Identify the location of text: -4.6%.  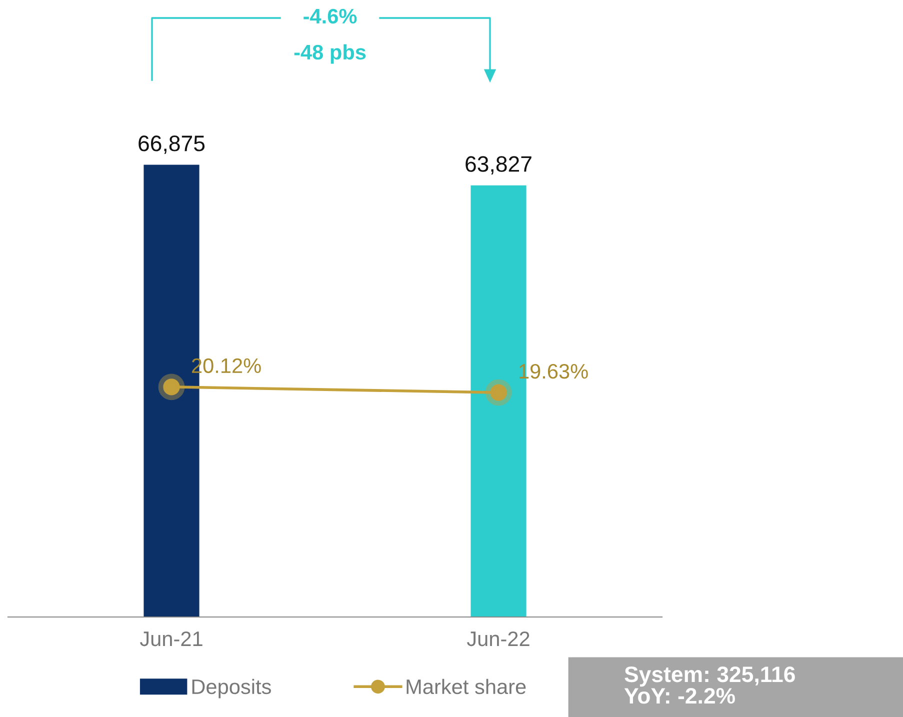
(330, 16).